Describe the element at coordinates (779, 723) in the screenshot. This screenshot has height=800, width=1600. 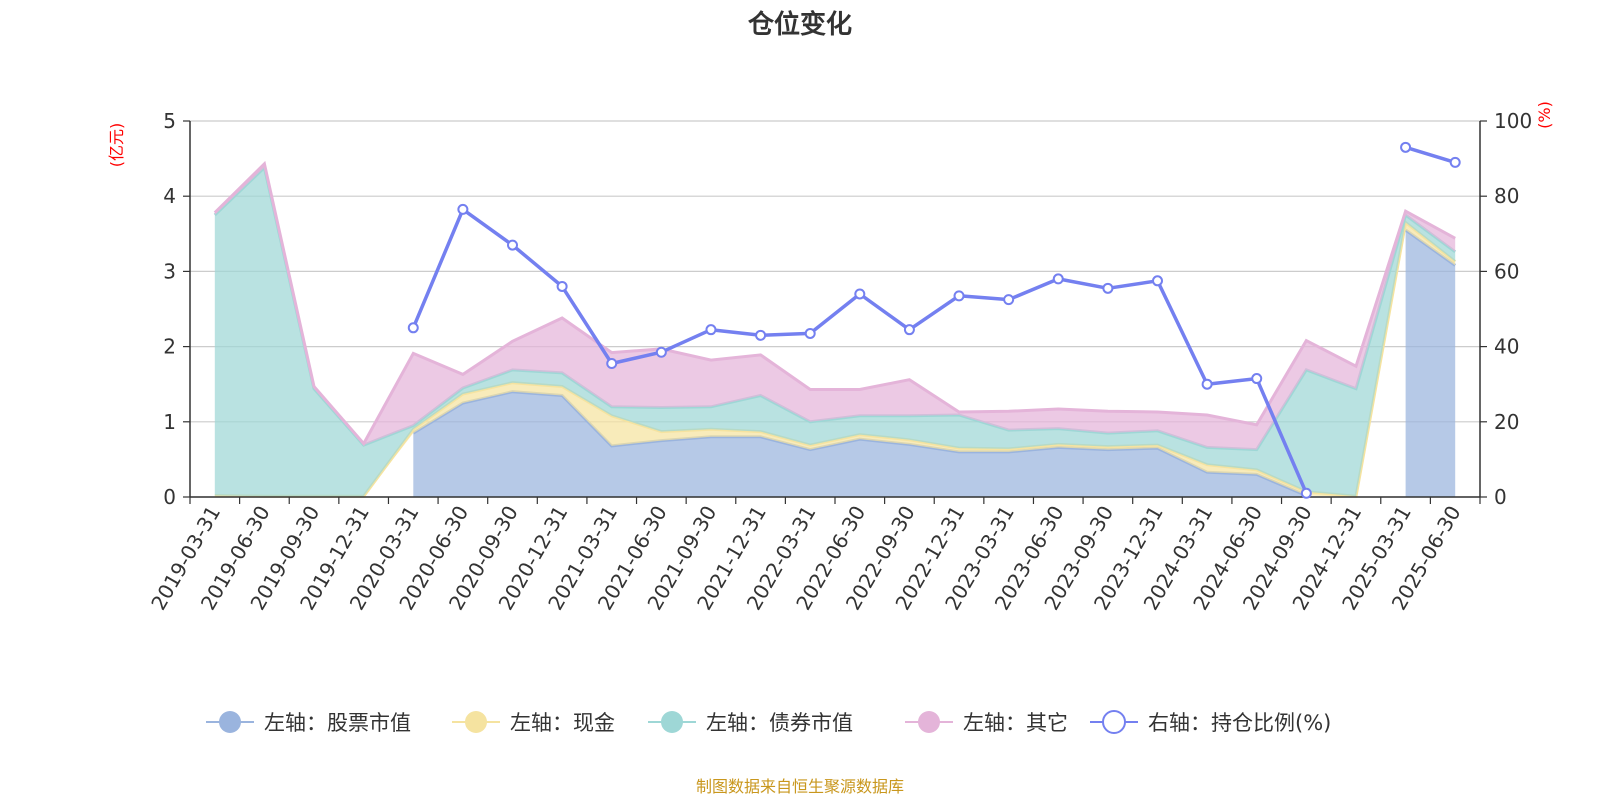
I see `legend-label: 左轴：债券市值` at that location.